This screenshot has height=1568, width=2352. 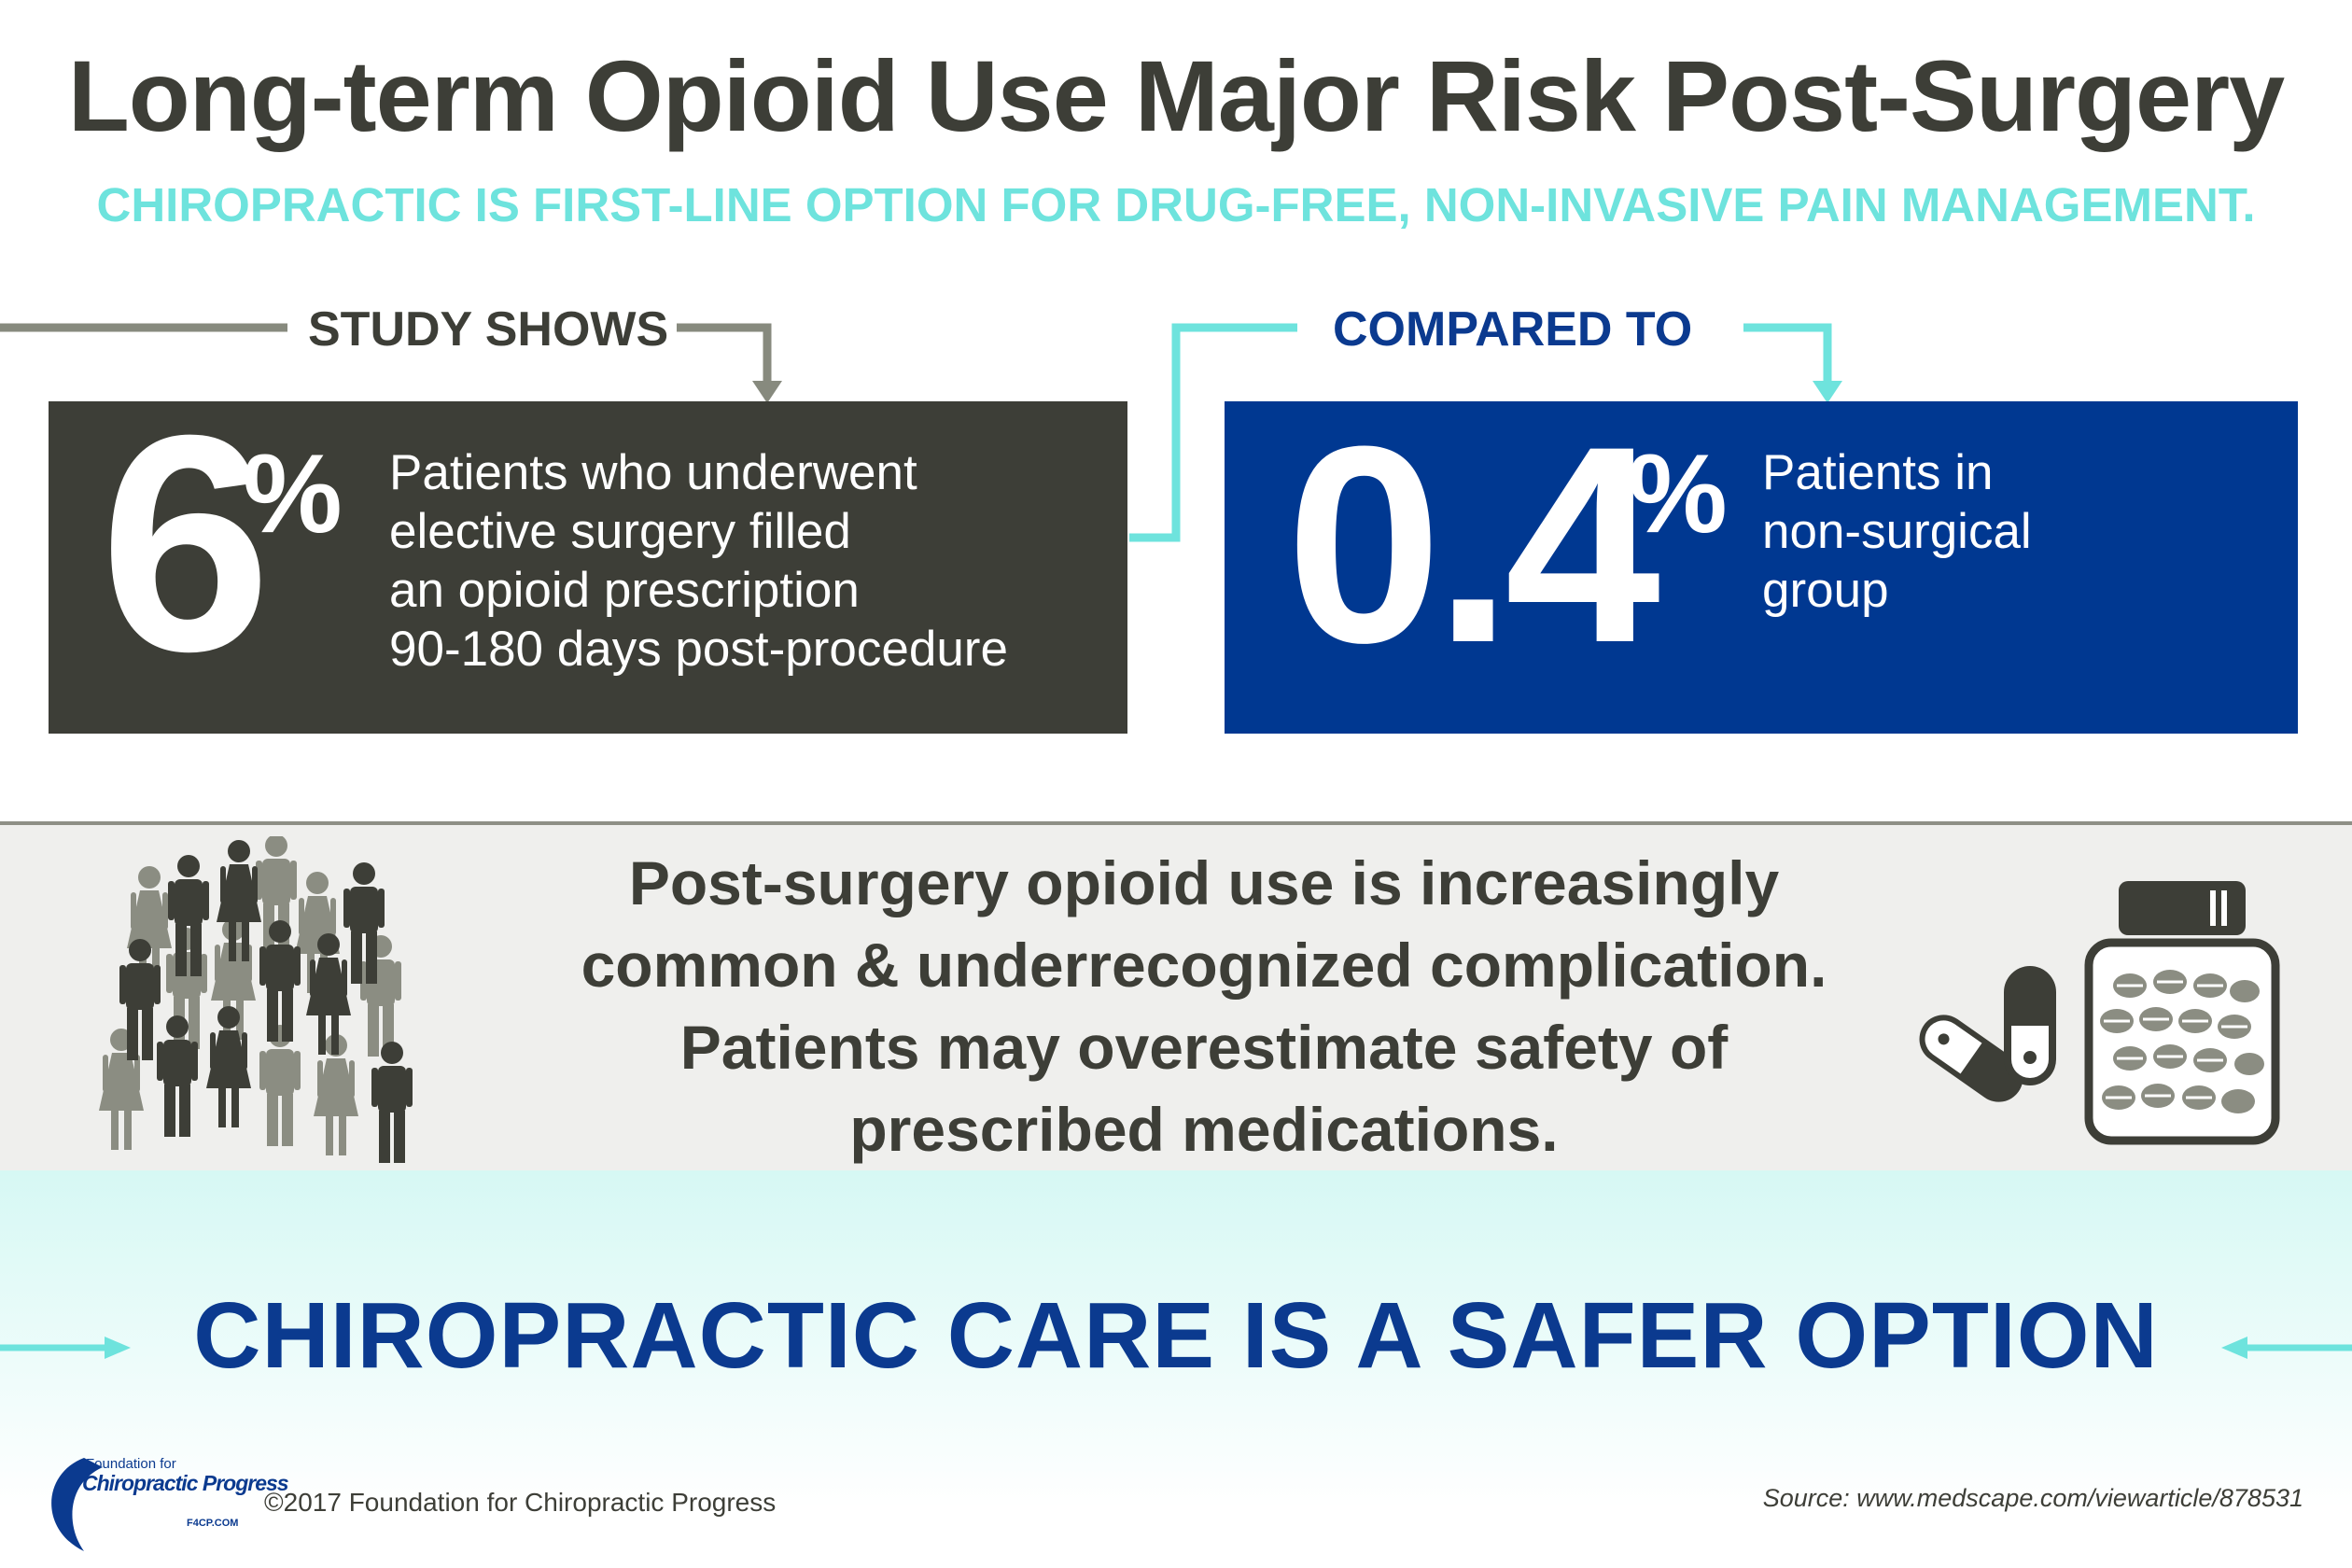 I want to click on connector-lines, so click(x=921, y=432).